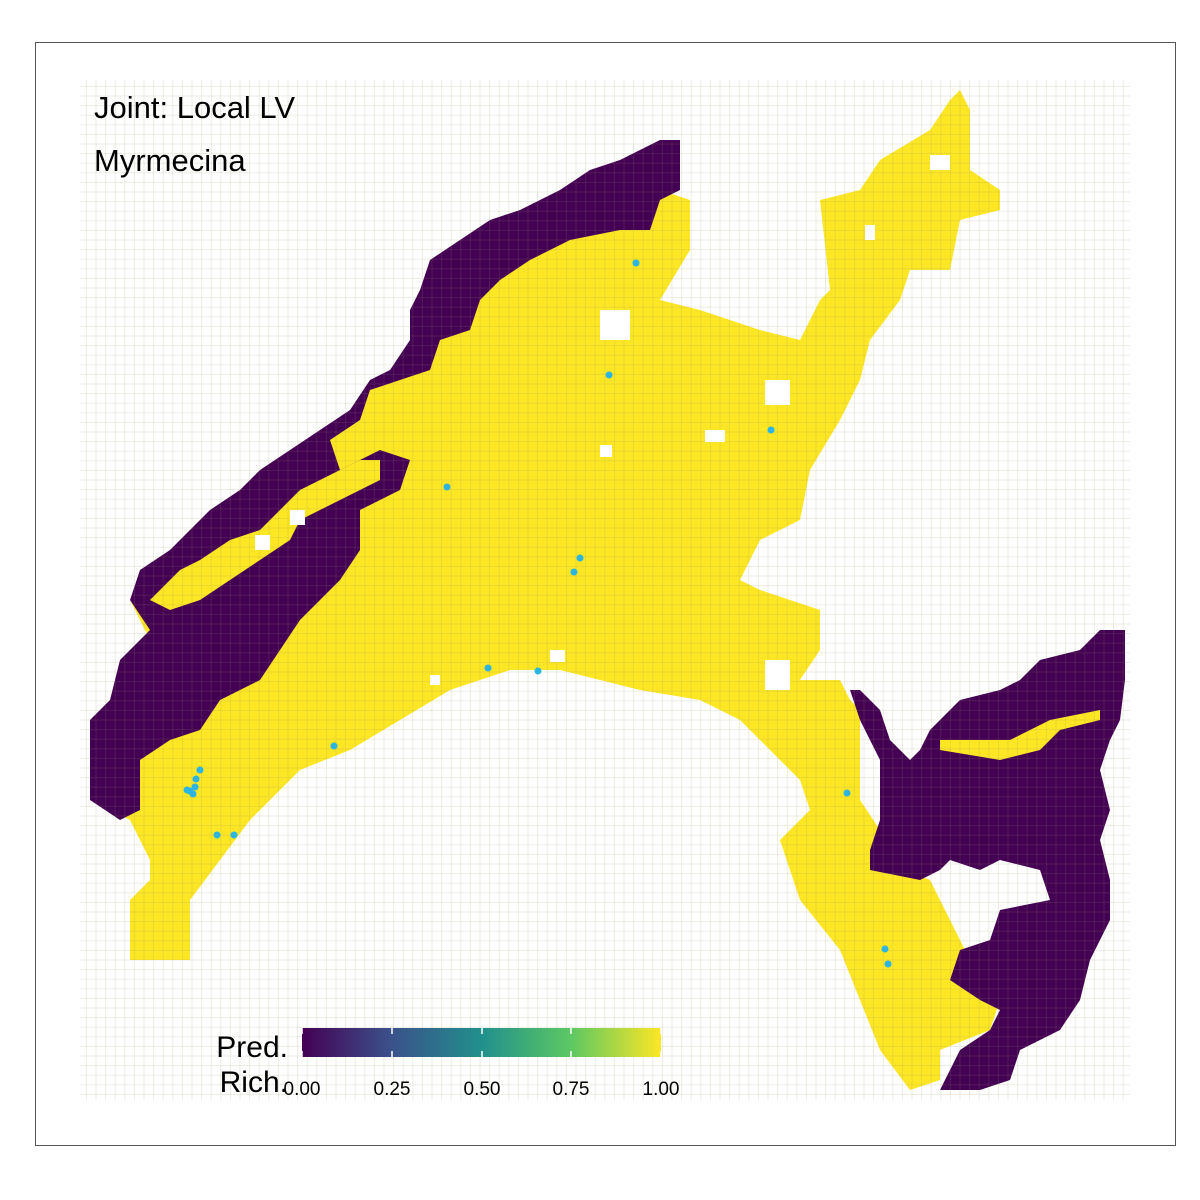 Image resolution: width=1200 pixels, height=1200 pixels. Describe the element at coordinates (482, 1089) in the screenshot. I see `legend-tick-label: 0.50` at that location.